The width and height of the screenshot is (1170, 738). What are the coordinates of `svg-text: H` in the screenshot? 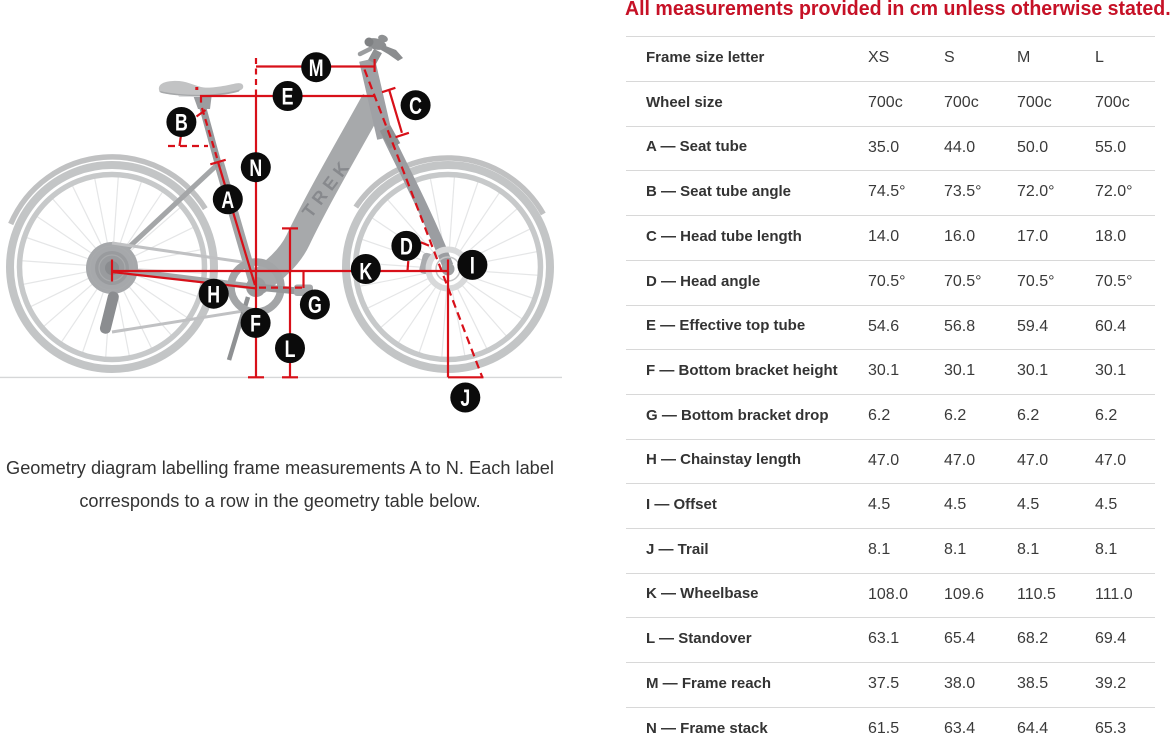 It's located at (213, 295).